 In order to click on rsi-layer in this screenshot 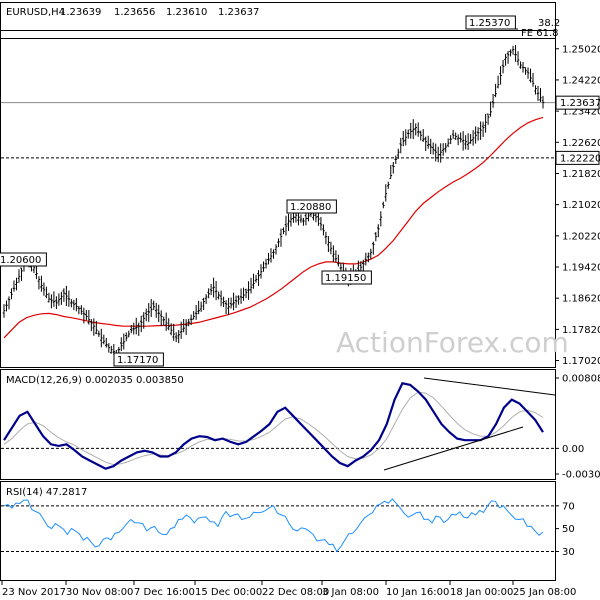, I will do `click(278, 525)`.